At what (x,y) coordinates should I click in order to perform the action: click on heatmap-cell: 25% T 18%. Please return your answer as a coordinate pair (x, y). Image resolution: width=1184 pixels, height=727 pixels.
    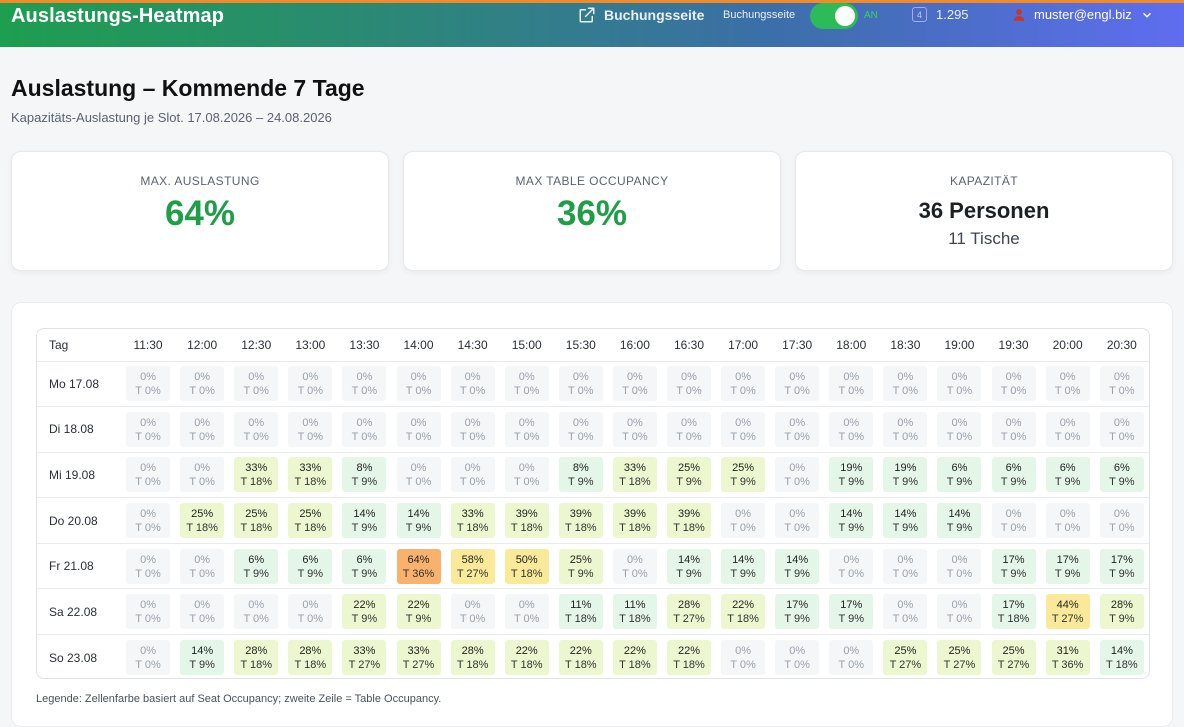
    Looking at the image, I should click on (202, 521).